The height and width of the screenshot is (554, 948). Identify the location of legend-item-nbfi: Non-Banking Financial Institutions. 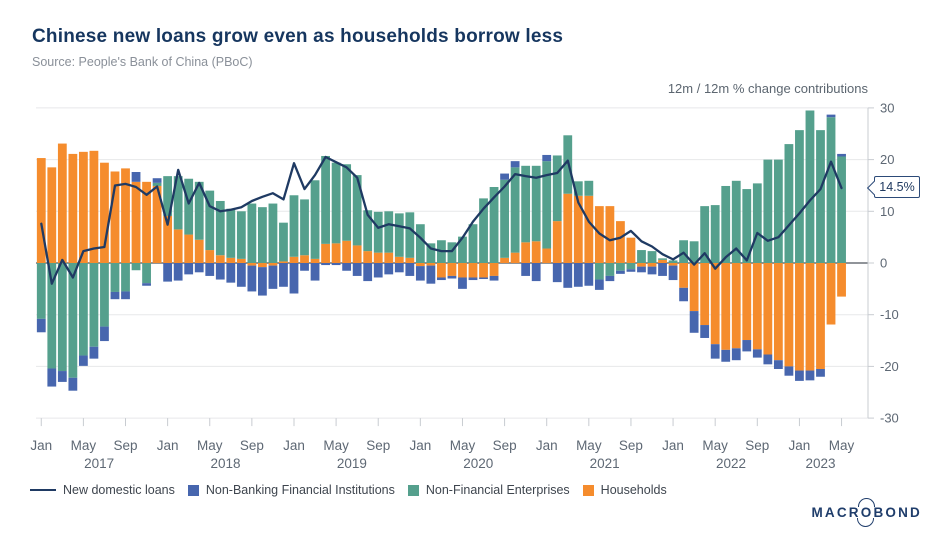
(291, 490).